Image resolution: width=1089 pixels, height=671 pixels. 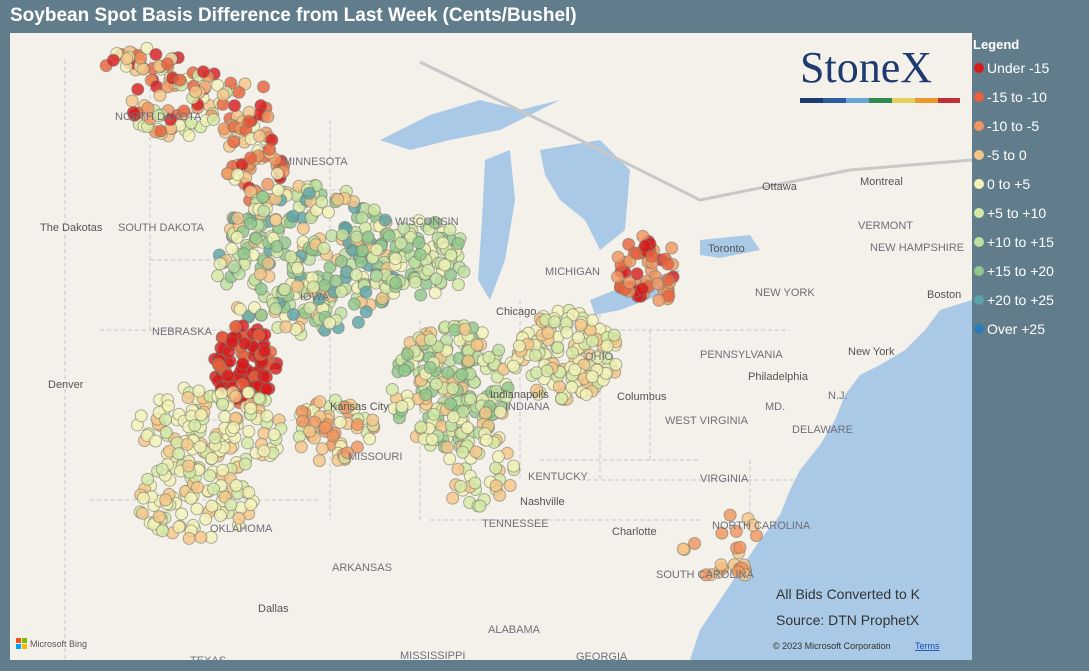 What do you see at coordinates (599, 357) in the screenshot?
I see `place-label: OHIO` at bounding box center [599, 357].